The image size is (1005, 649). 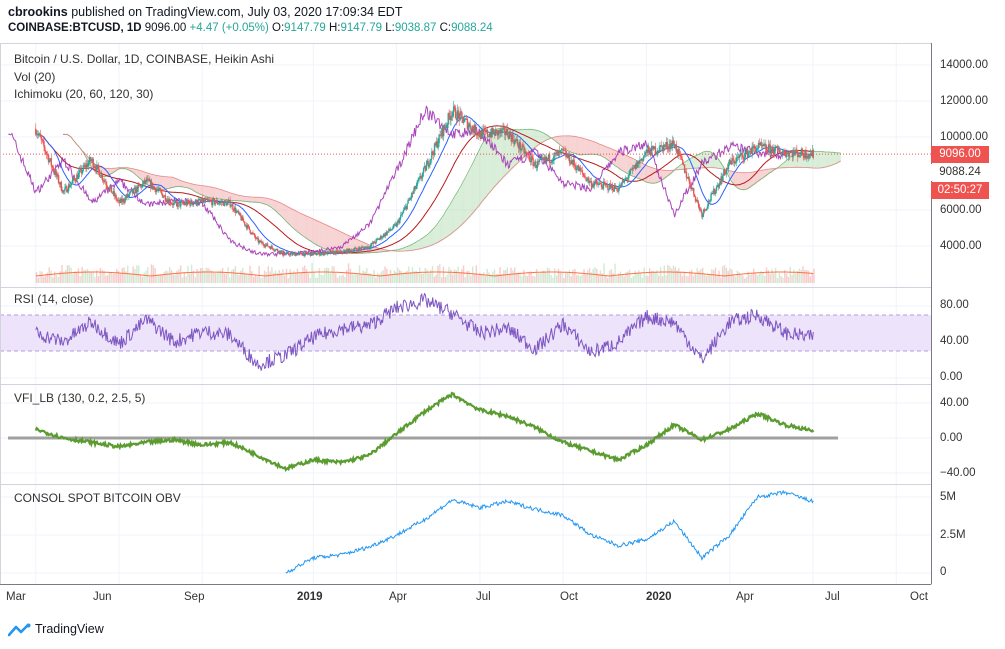 What do you see at coordinates (84, 94) in the screenshot?
I see `ichimoku-label: Ichimoku (20, 60, 120, 30)` at bounding box center [84, 94].